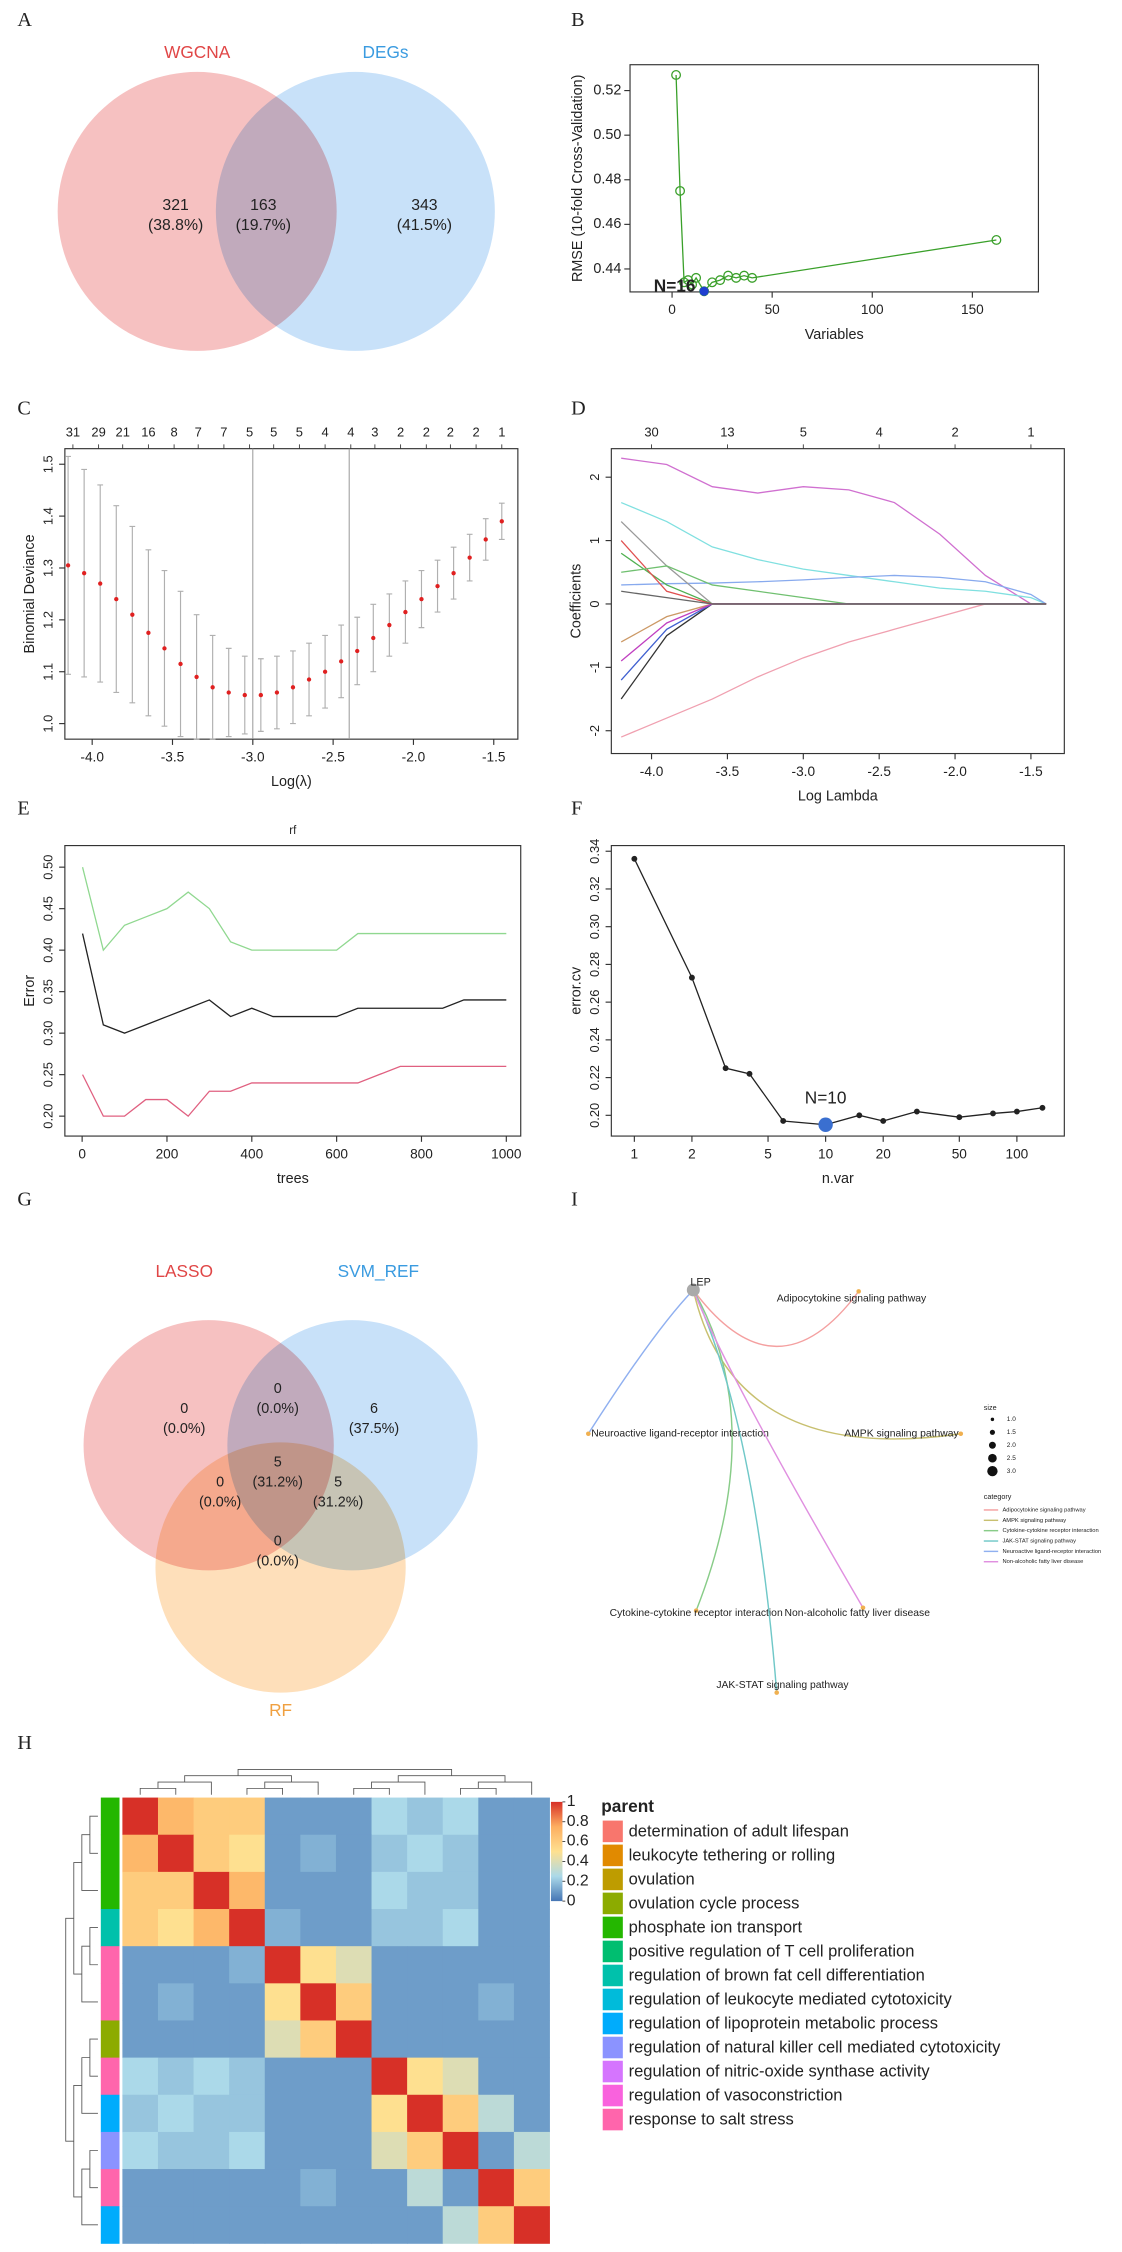 The image size is (1122, 2252). I want to click on panel-letter: D, so click(578, 408).